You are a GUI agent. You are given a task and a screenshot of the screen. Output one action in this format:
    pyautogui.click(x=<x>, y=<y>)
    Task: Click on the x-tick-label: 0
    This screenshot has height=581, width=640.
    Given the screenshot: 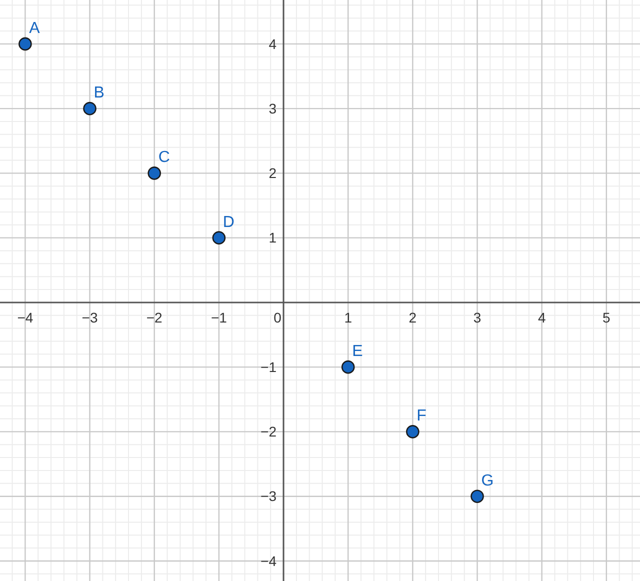 What is the action you would take?
    pyautogui.click(x=278, y=317)
    